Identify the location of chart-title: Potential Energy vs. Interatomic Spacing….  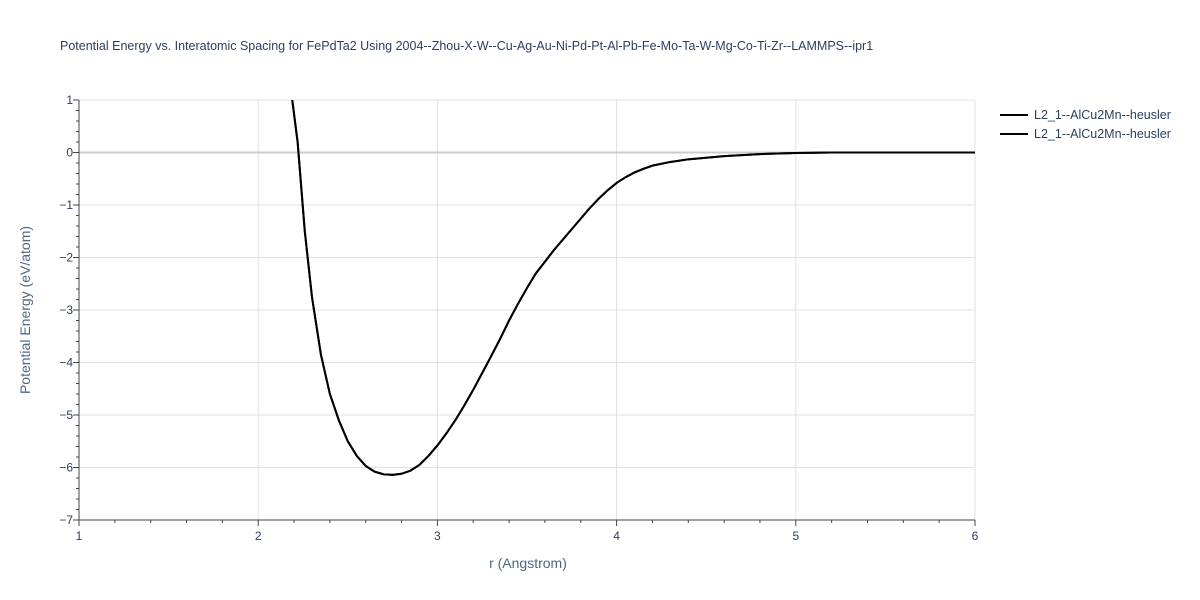
(466, 46).